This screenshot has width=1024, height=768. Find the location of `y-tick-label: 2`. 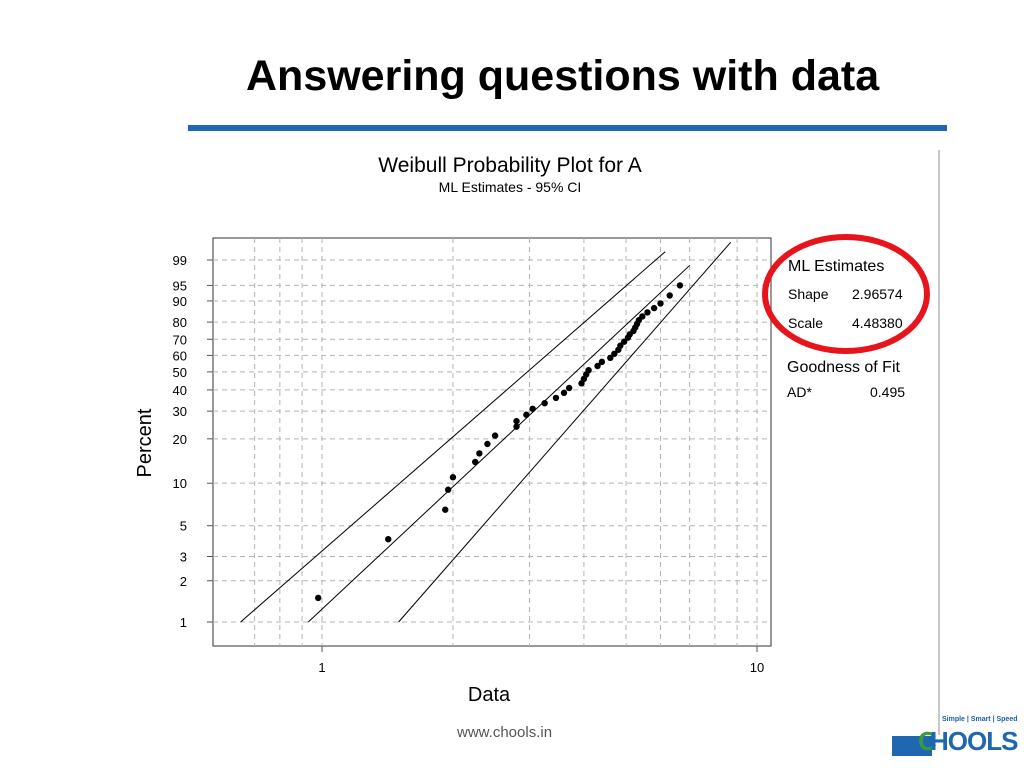

y-tick-label: 2 is located at coordinates (183, 581).